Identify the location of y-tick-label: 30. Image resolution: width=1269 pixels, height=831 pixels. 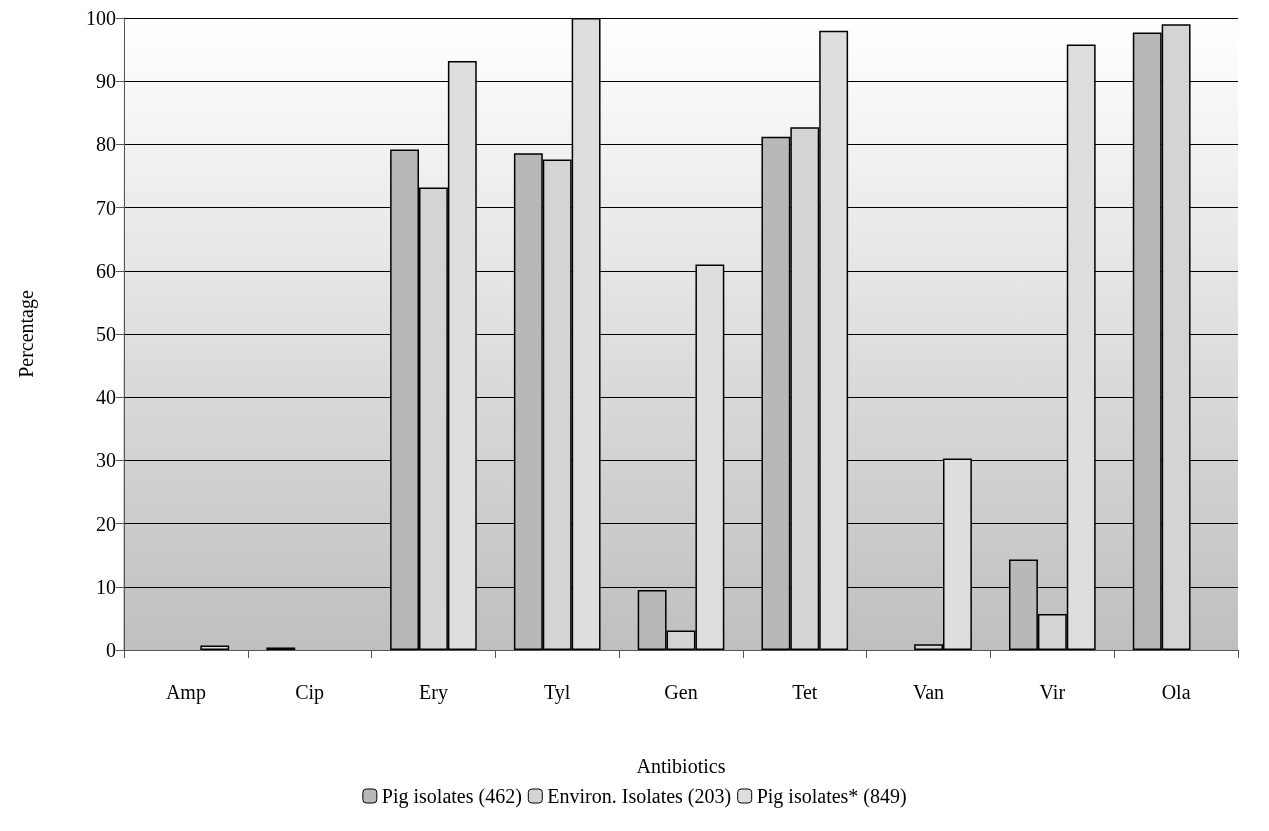
(106, 460).